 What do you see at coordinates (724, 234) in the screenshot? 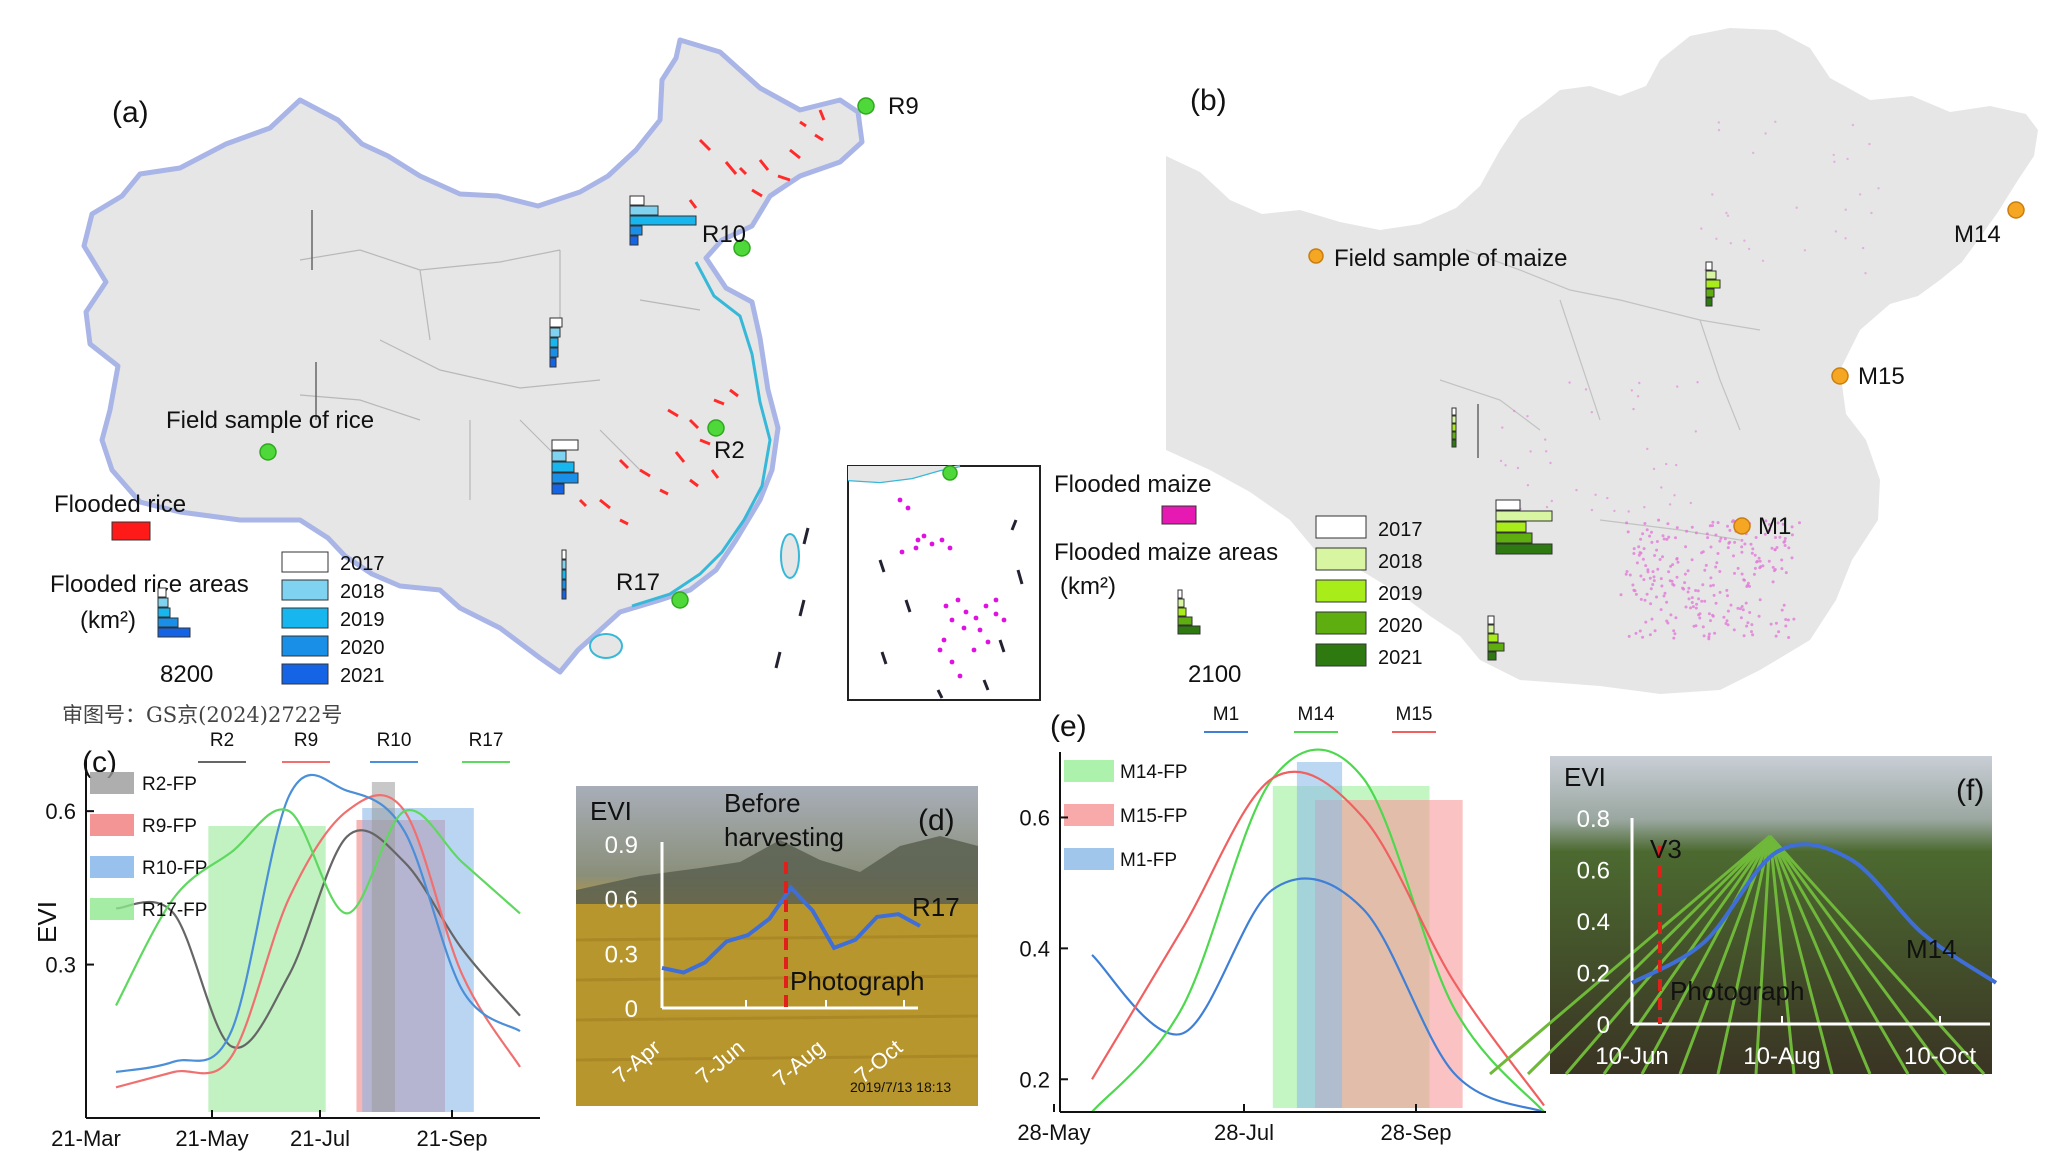
I see `site-r10-label: R10` at bounding box center [724, 234].